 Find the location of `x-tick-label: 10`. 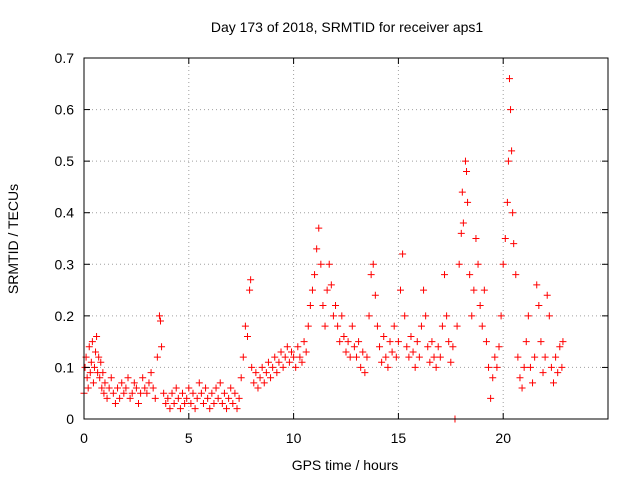

x-tick-label: 10 is located at coordinates (294, 438).